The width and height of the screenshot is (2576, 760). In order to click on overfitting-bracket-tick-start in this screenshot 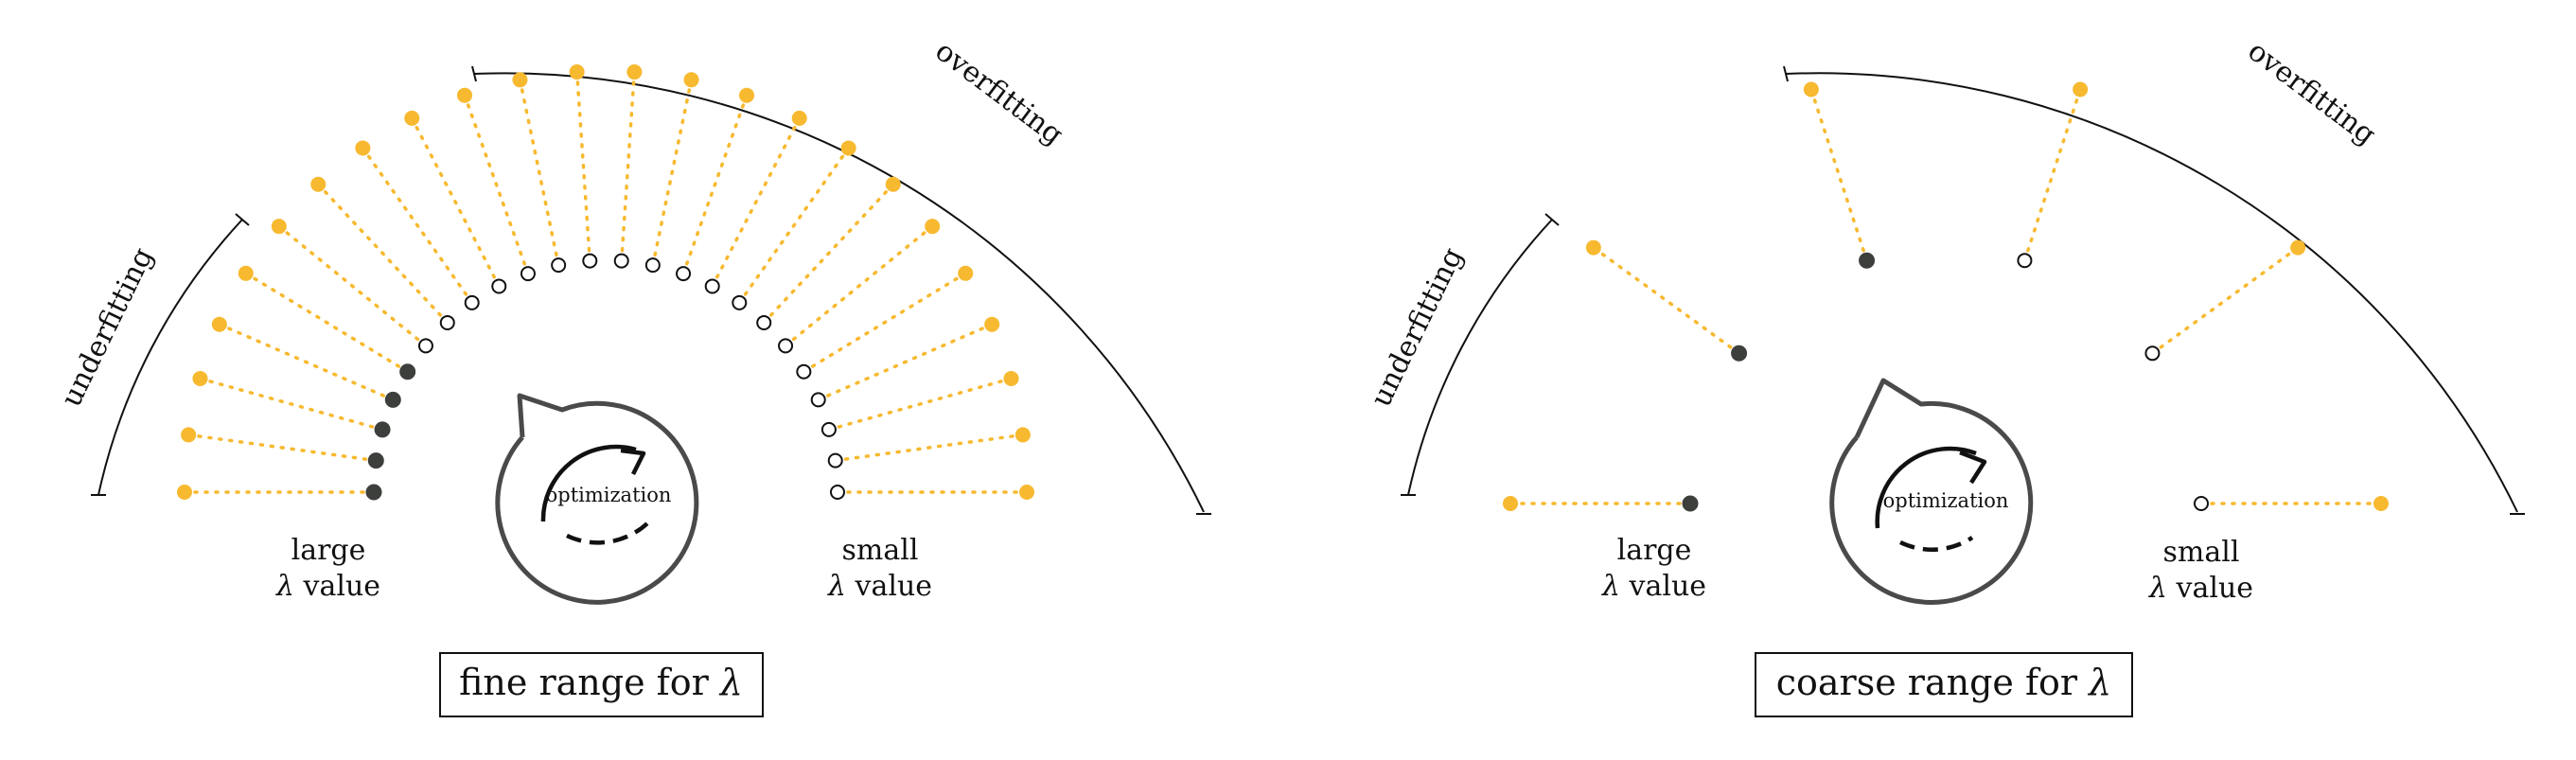, I will do `click(474, 73)`.